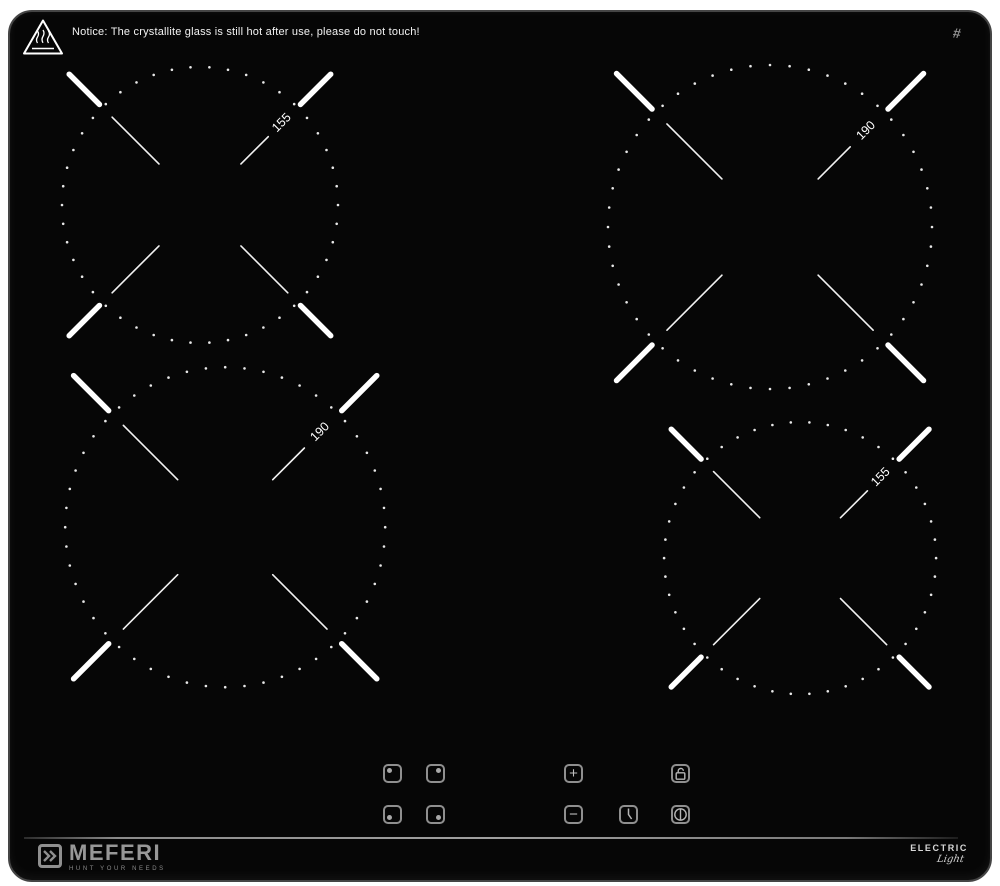  Describe the element at coordinates (414, 794) in the screenshot. I see `zone-select-keys` at that location.